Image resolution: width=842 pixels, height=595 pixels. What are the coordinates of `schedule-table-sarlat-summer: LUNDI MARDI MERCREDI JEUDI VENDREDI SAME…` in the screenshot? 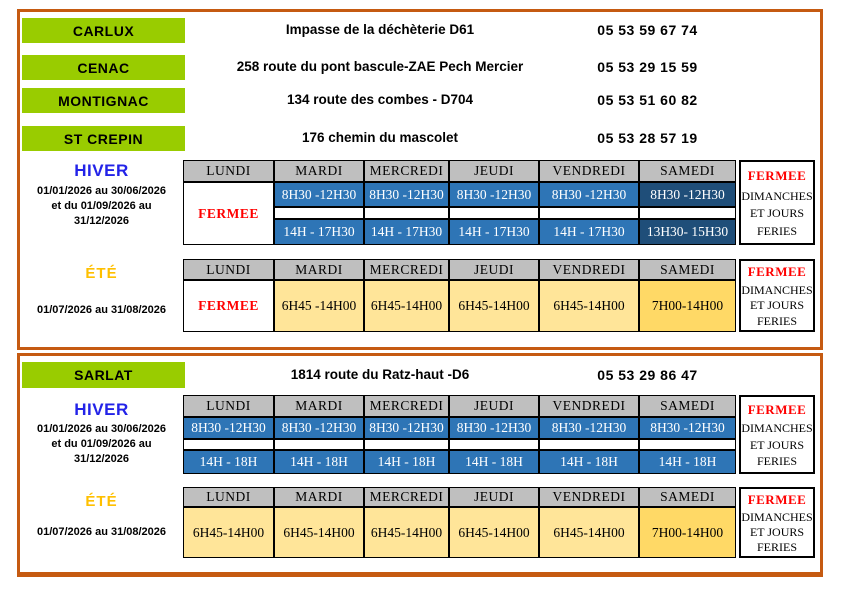 It's located at (459, 522).